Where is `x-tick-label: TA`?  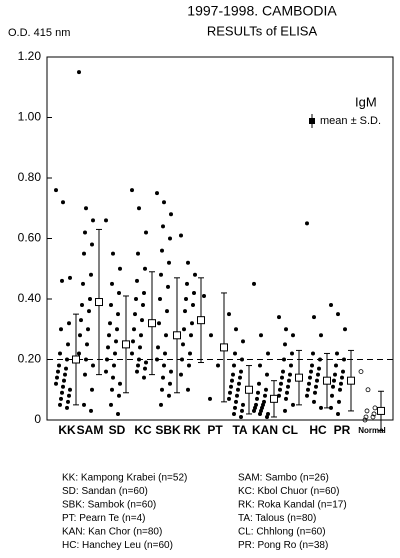
x-tick-label: TA is located at coordinates (239, 430).